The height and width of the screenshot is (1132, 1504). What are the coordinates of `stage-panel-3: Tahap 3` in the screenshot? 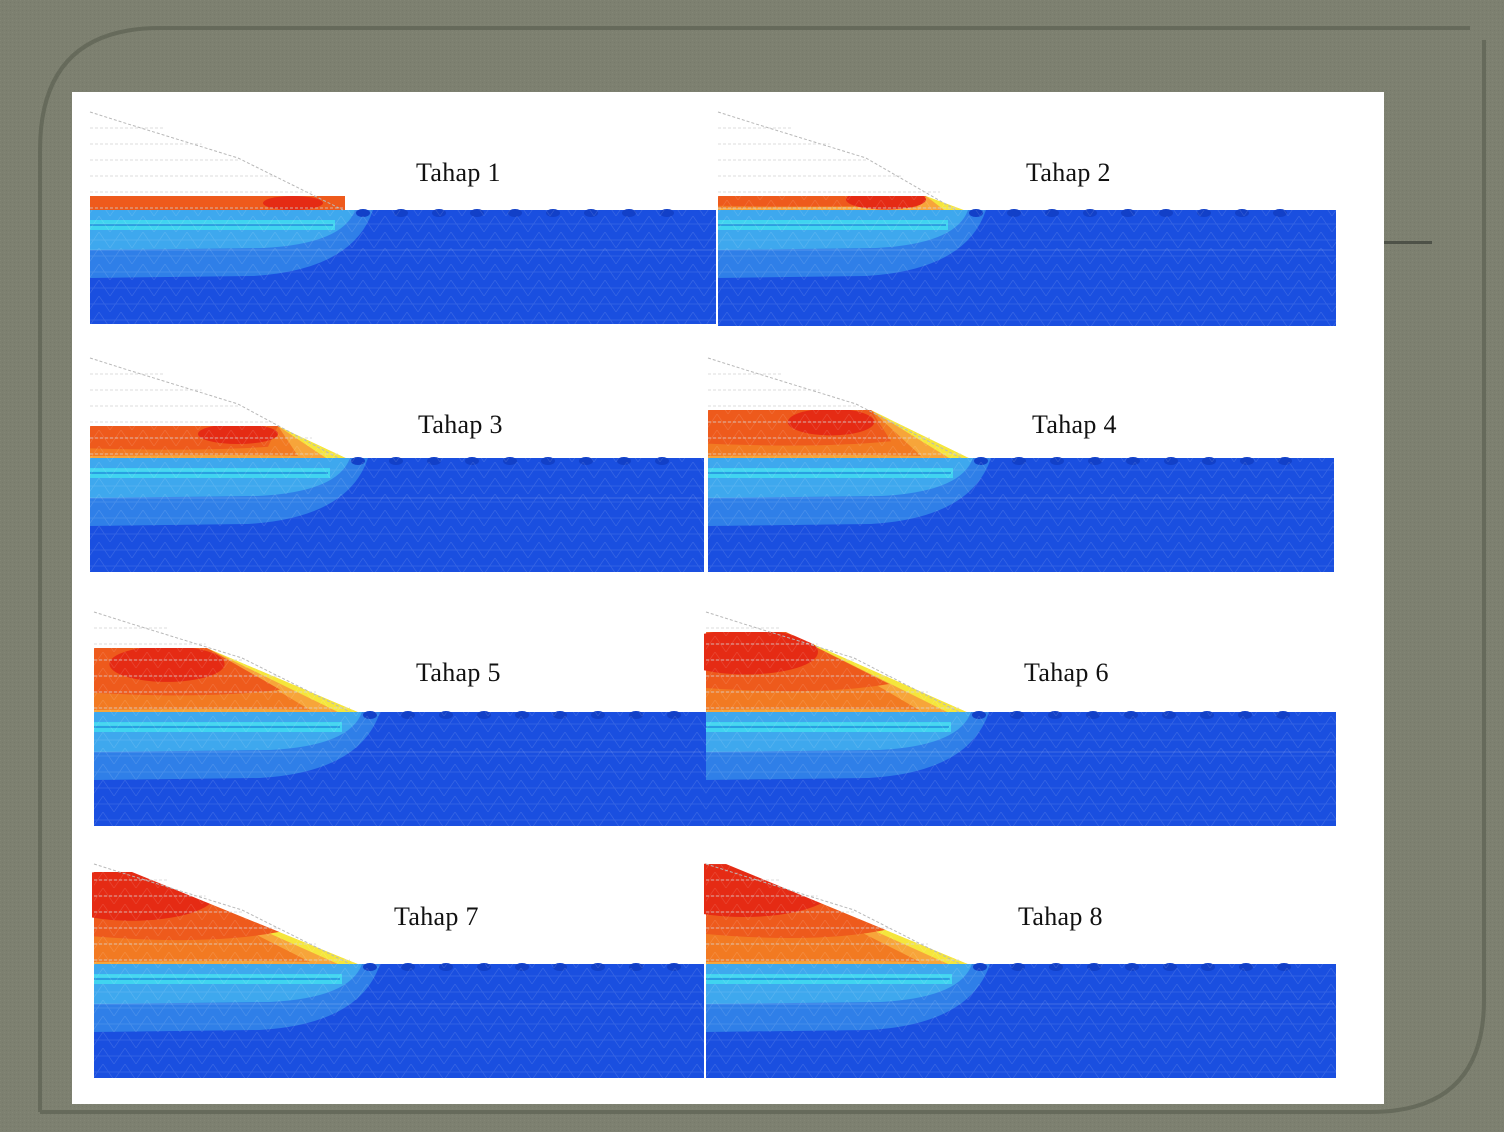 It's located at (408, 470).